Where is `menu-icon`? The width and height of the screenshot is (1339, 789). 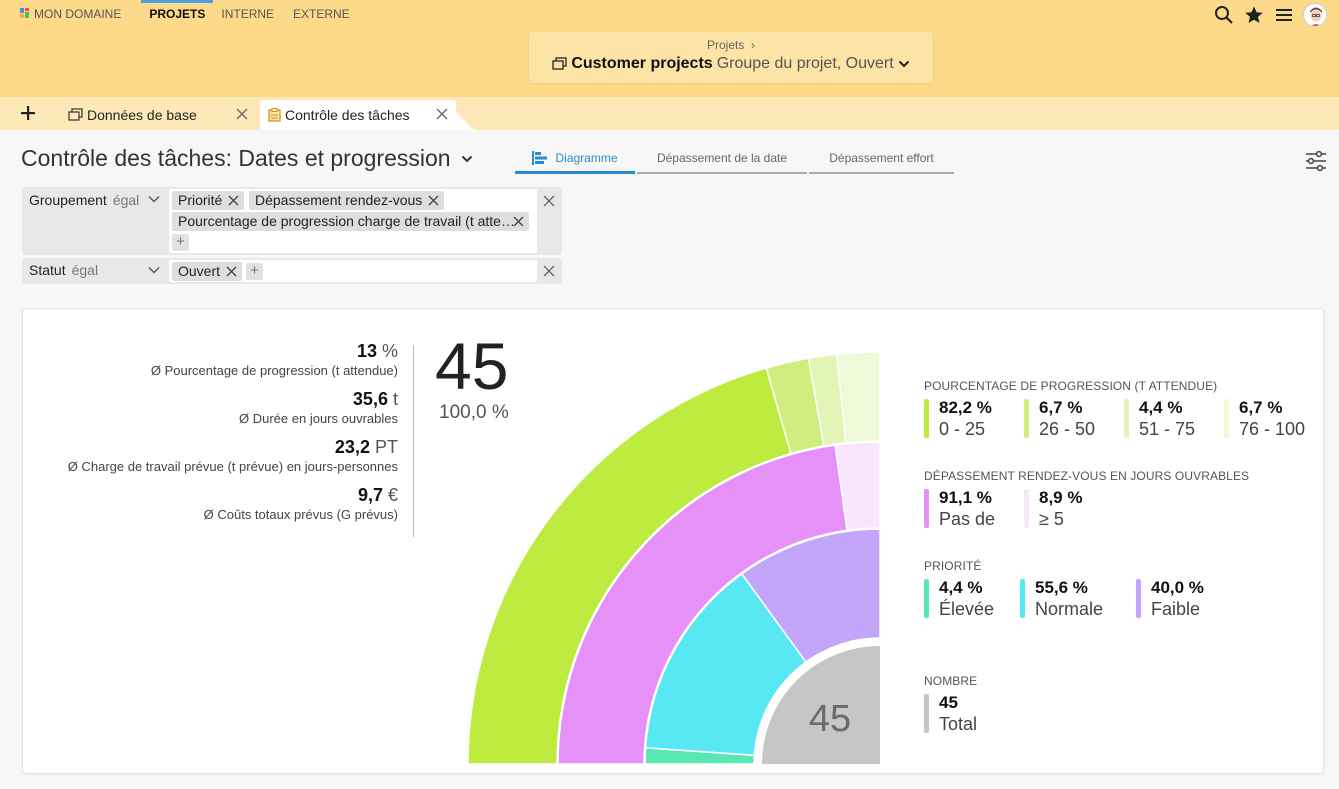 menu-icon is located at coordinates (1284, 15).